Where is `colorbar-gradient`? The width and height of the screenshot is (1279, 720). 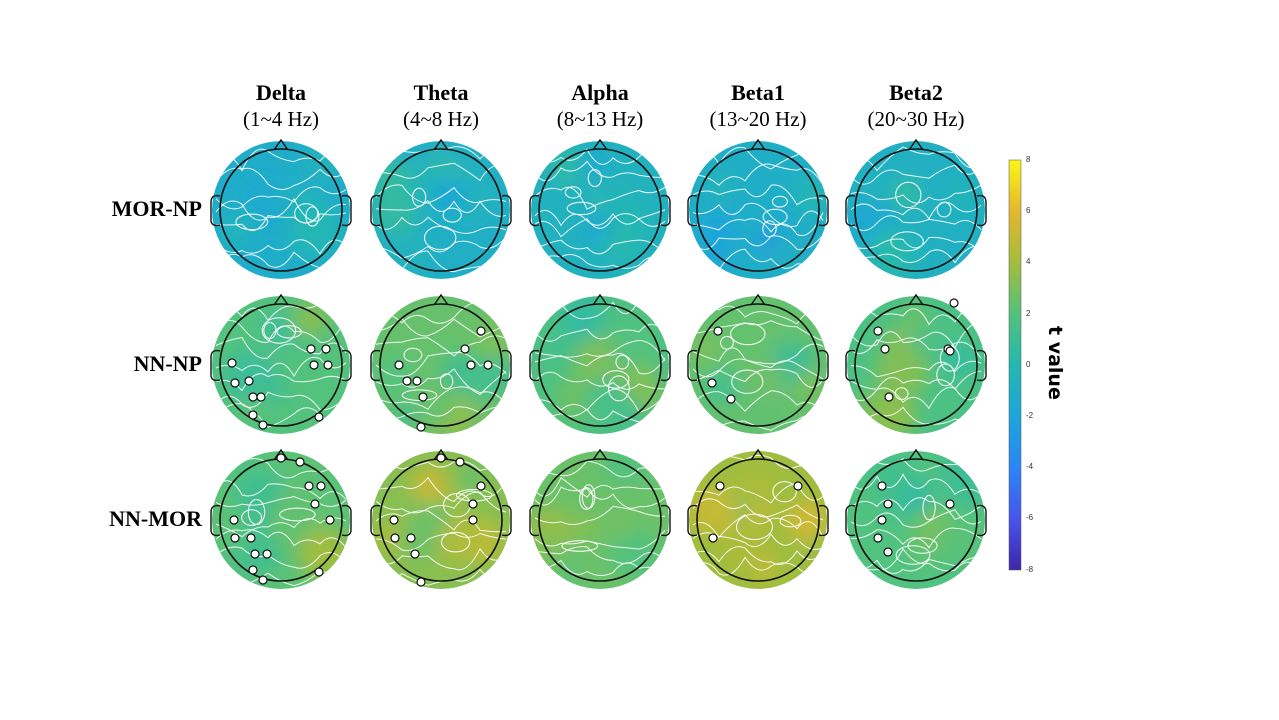
colorbar-gradient is located at coordinates (1015, 365).